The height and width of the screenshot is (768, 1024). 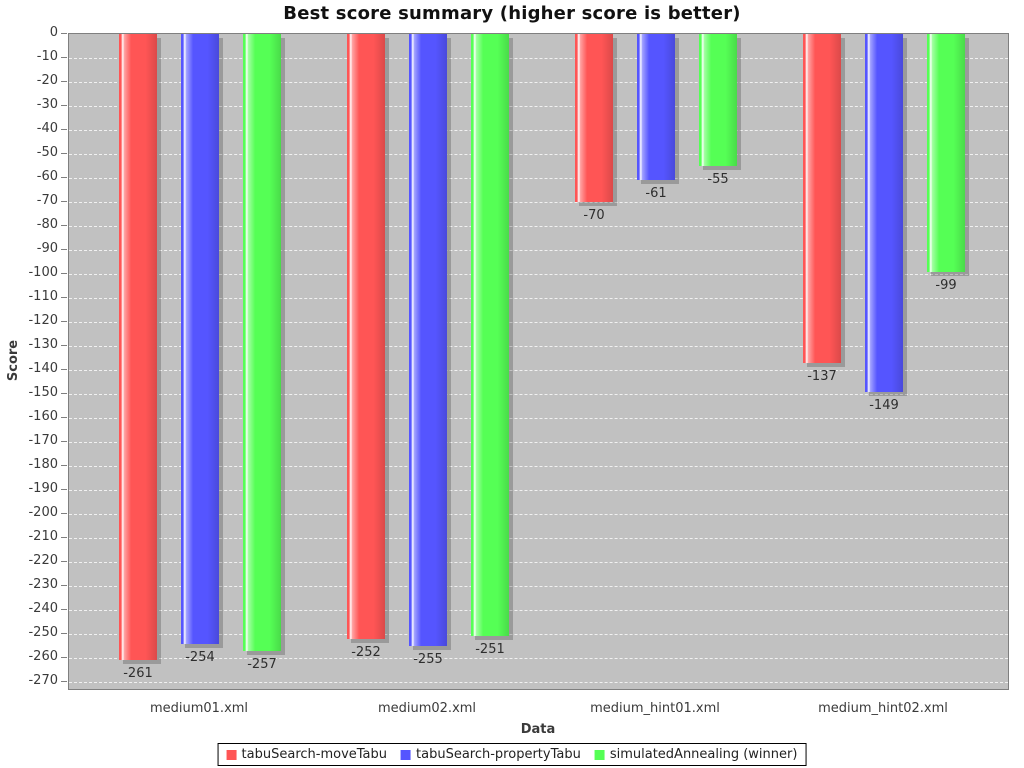 I want to click on bar-value-label: -70, so click(x=594, y=215).